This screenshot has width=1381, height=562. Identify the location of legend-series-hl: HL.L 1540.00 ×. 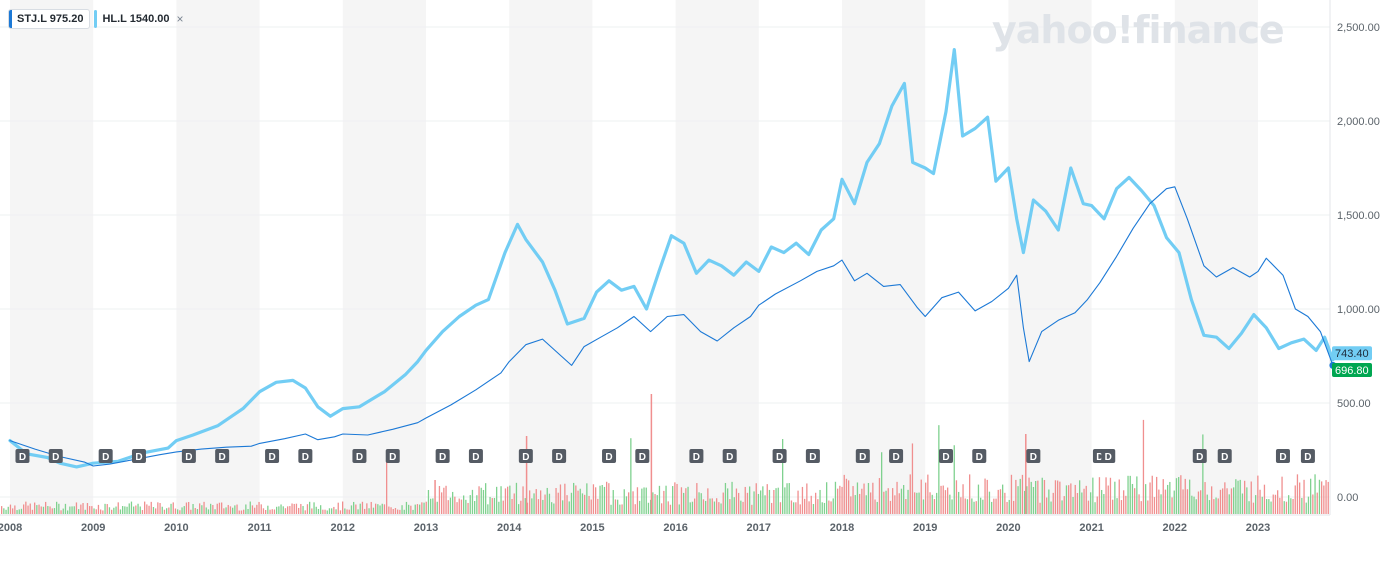
(139, 19).